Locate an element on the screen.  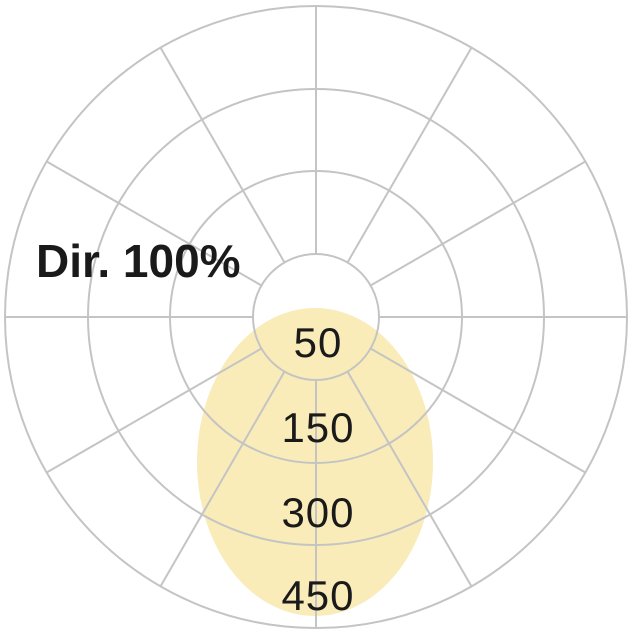
spoke-30deg is located at coordinates (409, 155).